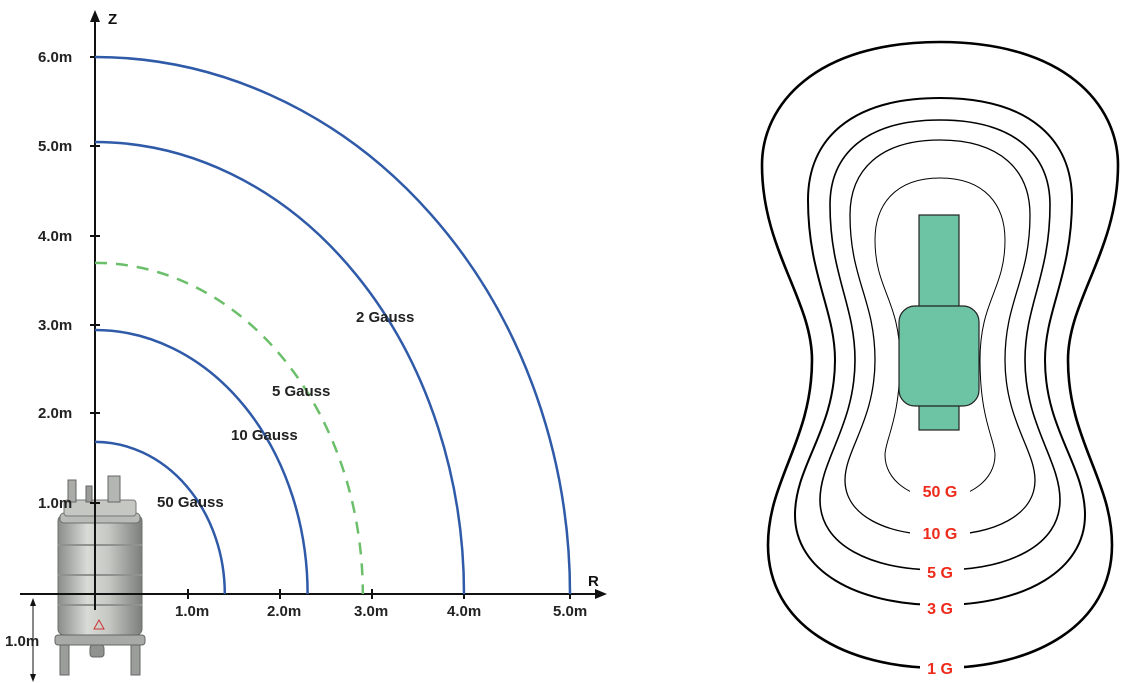  I want to click on gauss-label-10: 10 Gauss, so click(264, 435).